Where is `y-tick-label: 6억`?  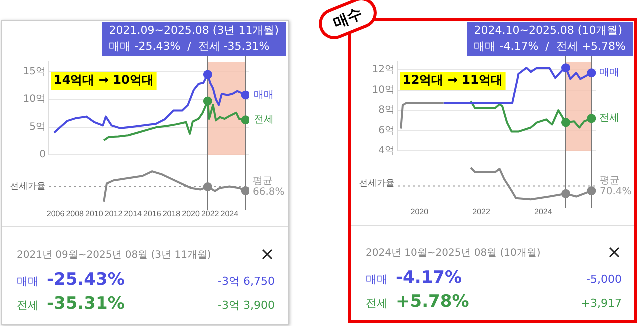
y-tick-label: 6억 is located at coordinates (386, 130).